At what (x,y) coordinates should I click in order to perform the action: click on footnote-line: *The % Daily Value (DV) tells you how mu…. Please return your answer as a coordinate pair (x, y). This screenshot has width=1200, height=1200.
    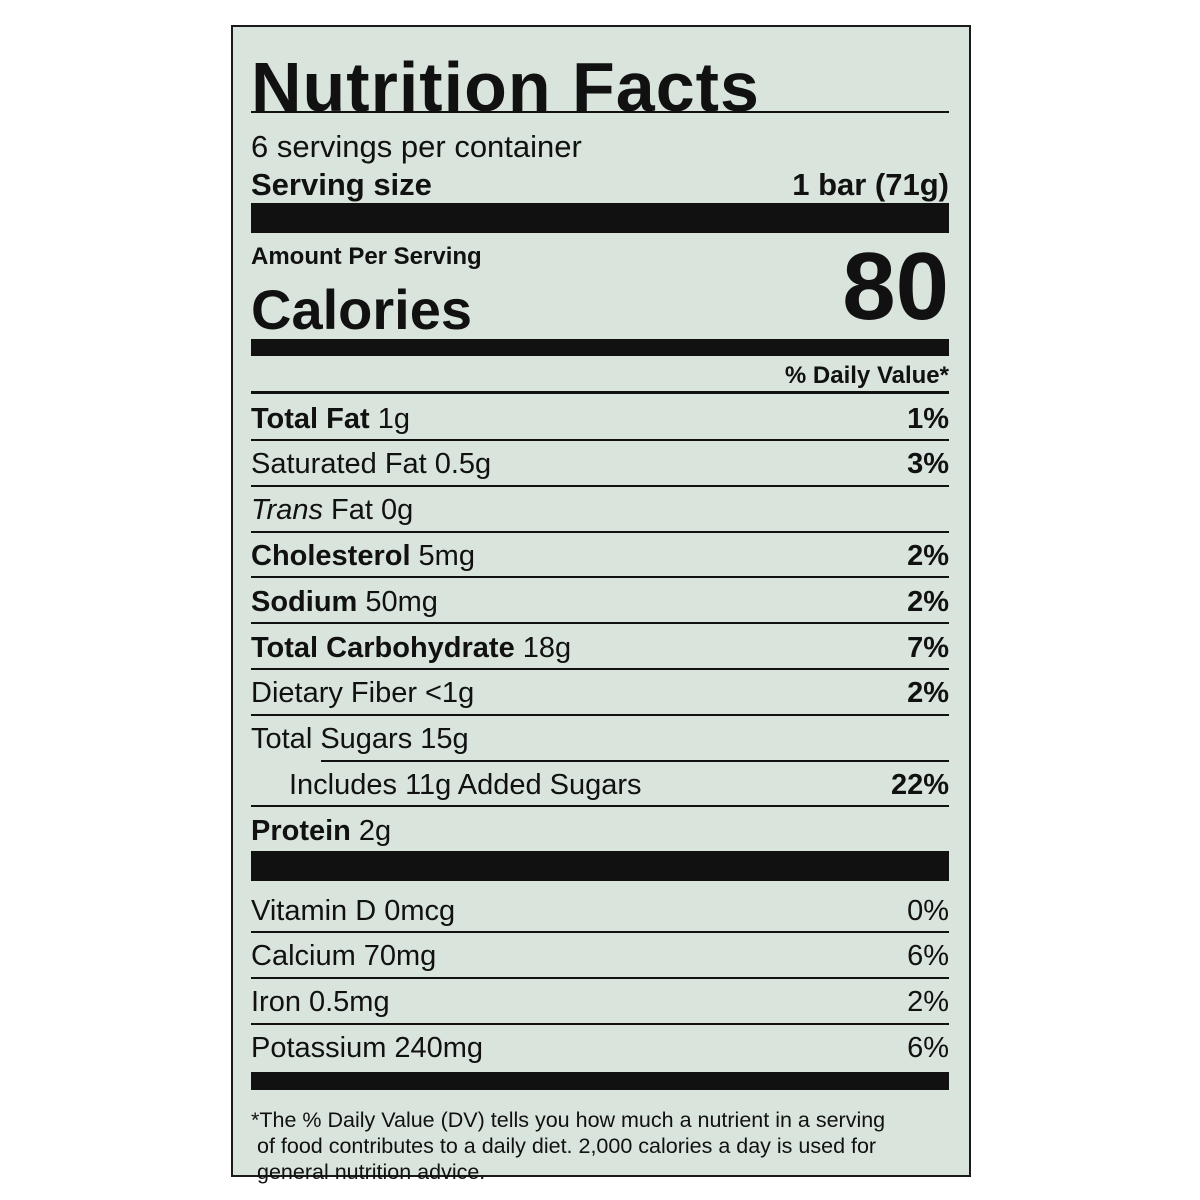
    Looking at the image, I should click on (568, 1120).